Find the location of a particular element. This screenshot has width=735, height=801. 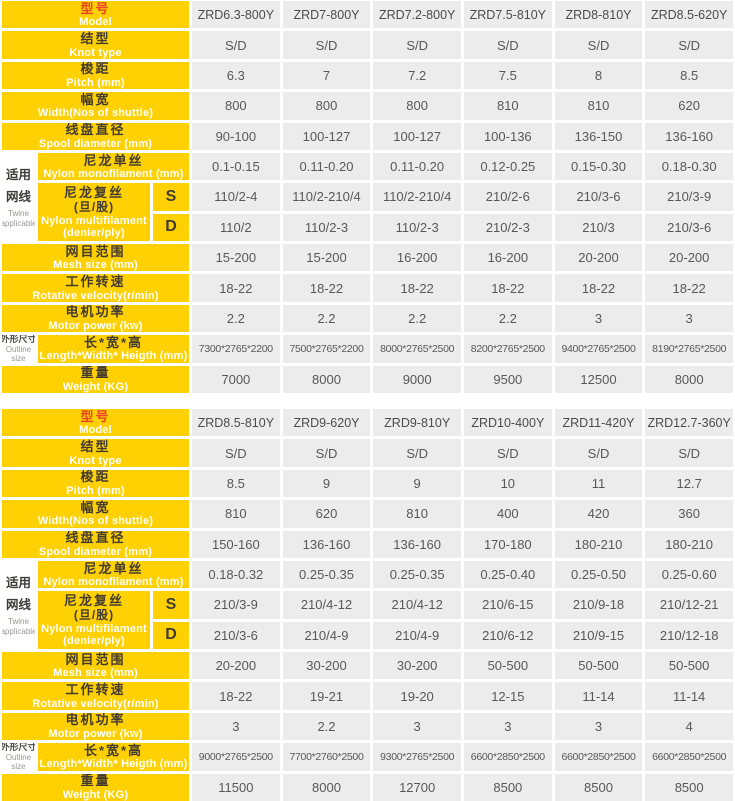

spec-value: 7700*2760*2500 is located at coordinates (326, 756).